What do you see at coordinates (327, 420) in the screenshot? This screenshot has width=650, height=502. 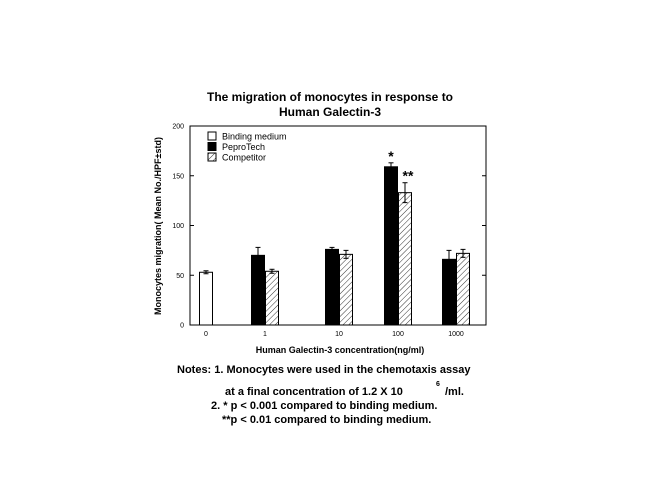 I see `note-line-4: **p < 0.01 compared to binding medium.` at bounding box center [327, 420].